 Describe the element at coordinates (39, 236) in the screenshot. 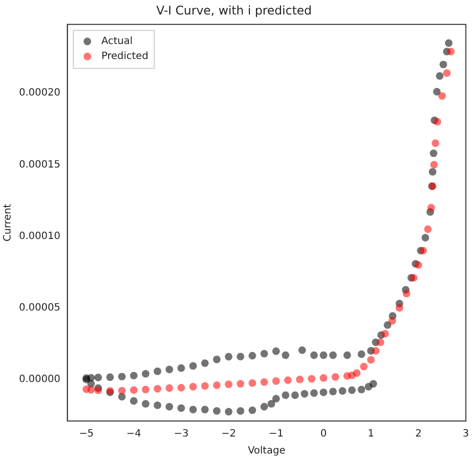

I see `y-tick-label: 0.00010` at that location.